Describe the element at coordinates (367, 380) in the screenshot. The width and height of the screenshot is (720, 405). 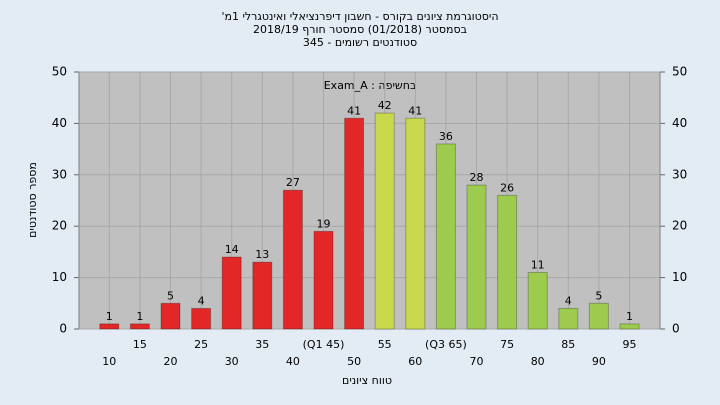
I see `x-axis-label: טווח ציונים` at that location.